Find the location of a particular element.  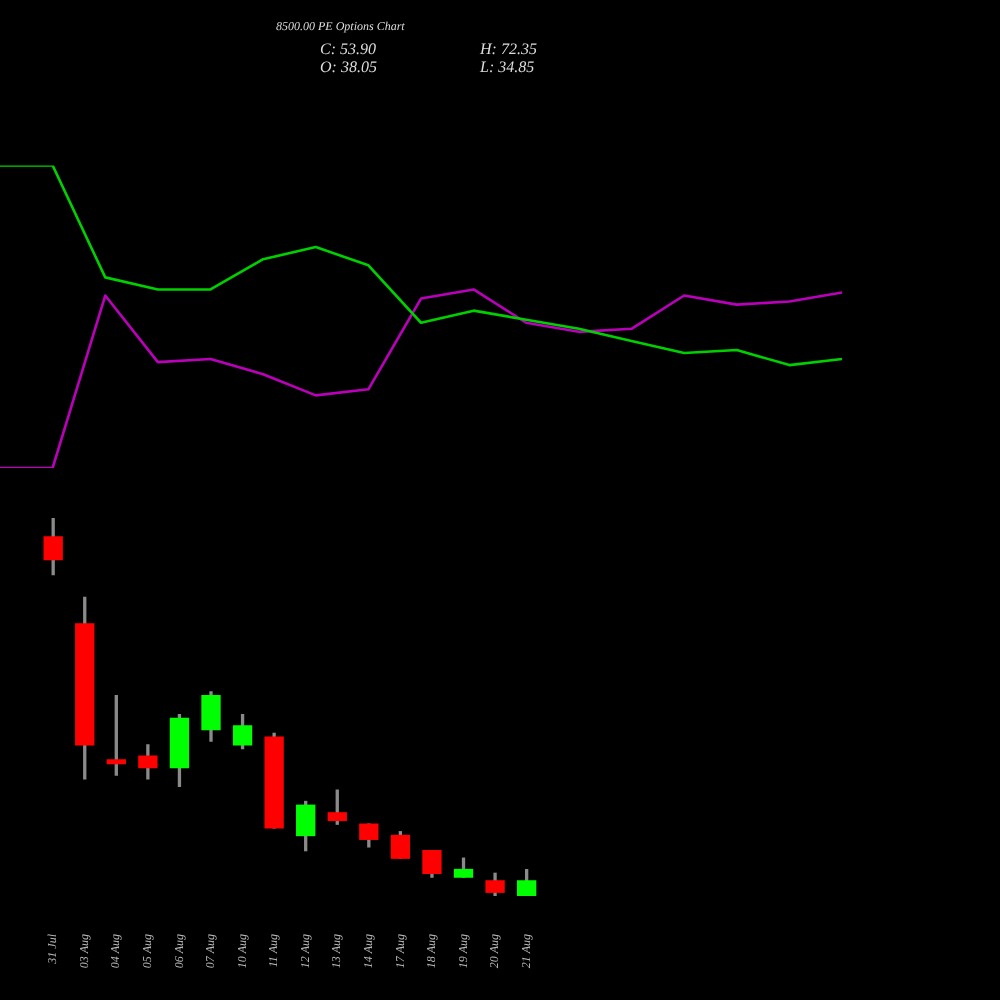

text: O: 38.05 is located at coordinates (348, 66).